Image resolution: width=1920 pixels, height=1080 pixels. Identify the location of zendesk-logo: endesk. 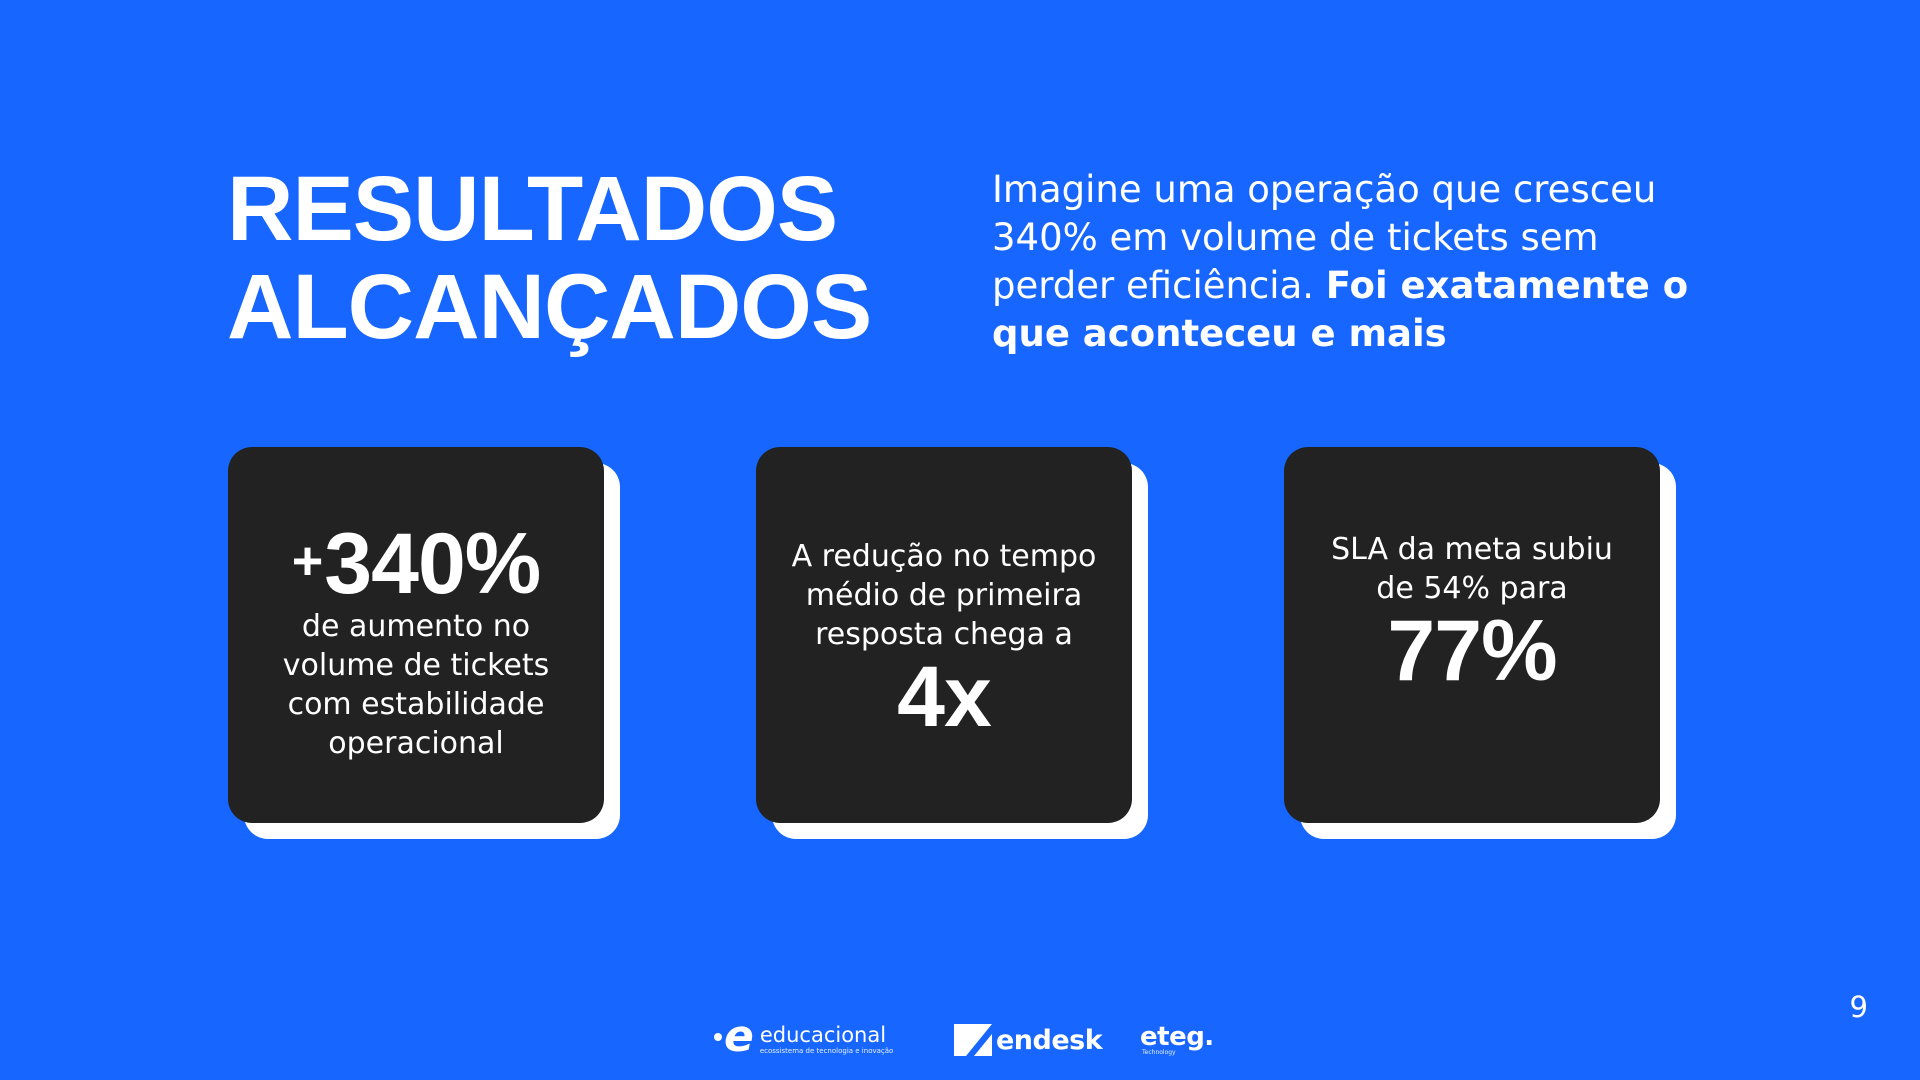
(1028, 1040).